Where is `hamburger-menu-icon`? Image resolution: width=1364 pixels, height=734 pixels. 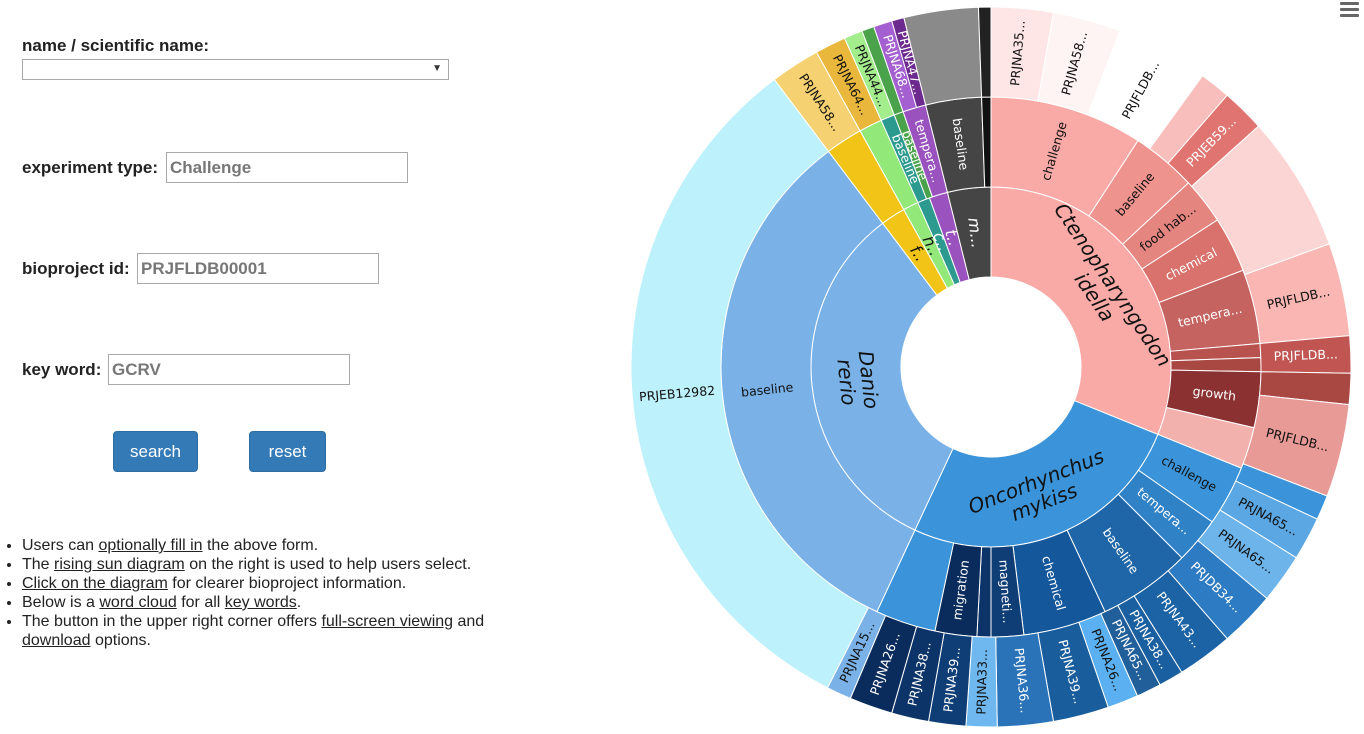
hamburger-menu-icon is located at coordinates (1349, 10).